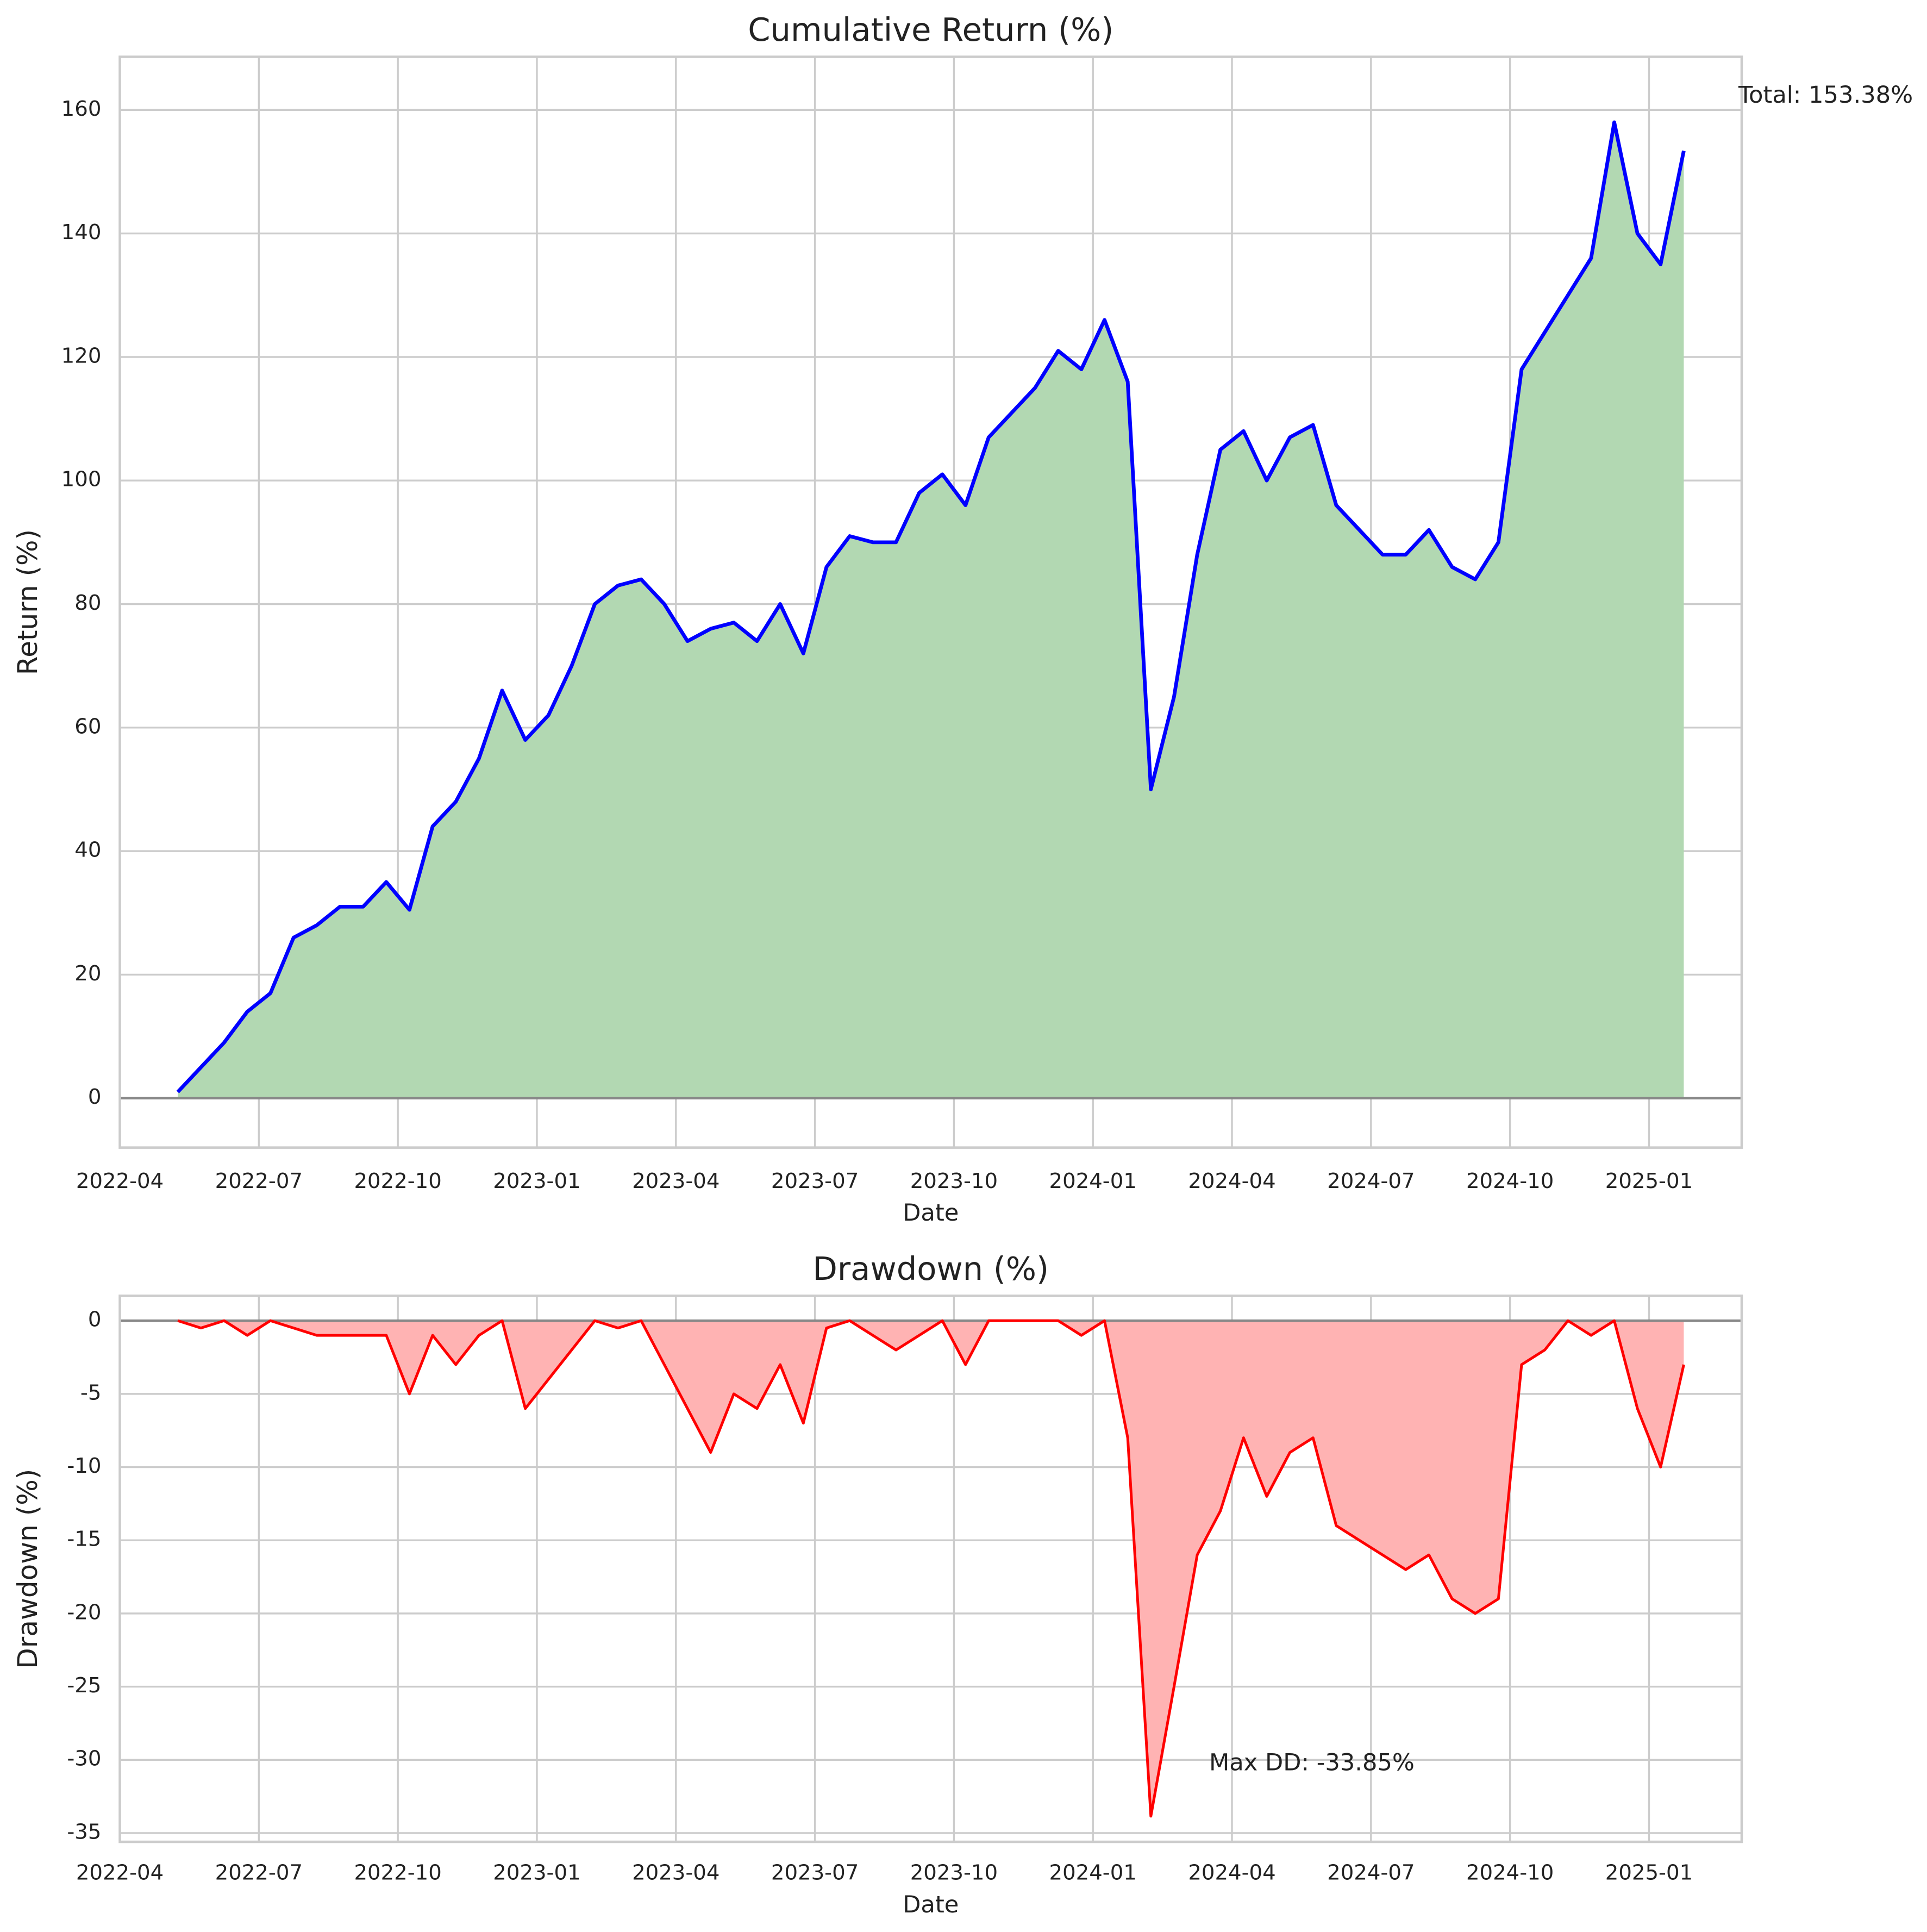 The height and width of the screenshot is (1932, 1927). I want to click on y-tick-label: -5, so click(91, 1392).